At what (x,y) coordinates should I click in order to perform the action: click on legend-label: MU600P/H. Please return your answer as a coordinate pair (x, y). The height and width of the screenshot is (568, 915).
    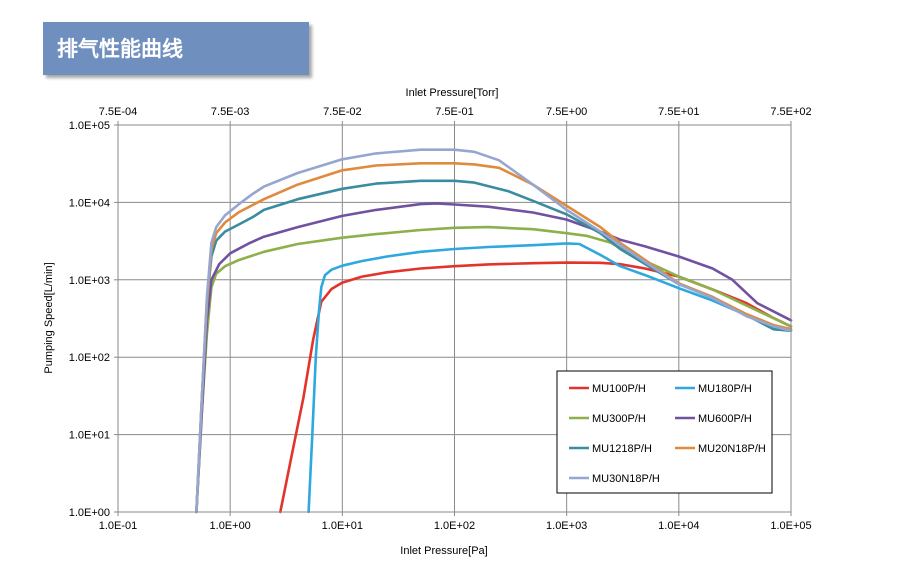
    Looking at the image, I should click on (725, 419).